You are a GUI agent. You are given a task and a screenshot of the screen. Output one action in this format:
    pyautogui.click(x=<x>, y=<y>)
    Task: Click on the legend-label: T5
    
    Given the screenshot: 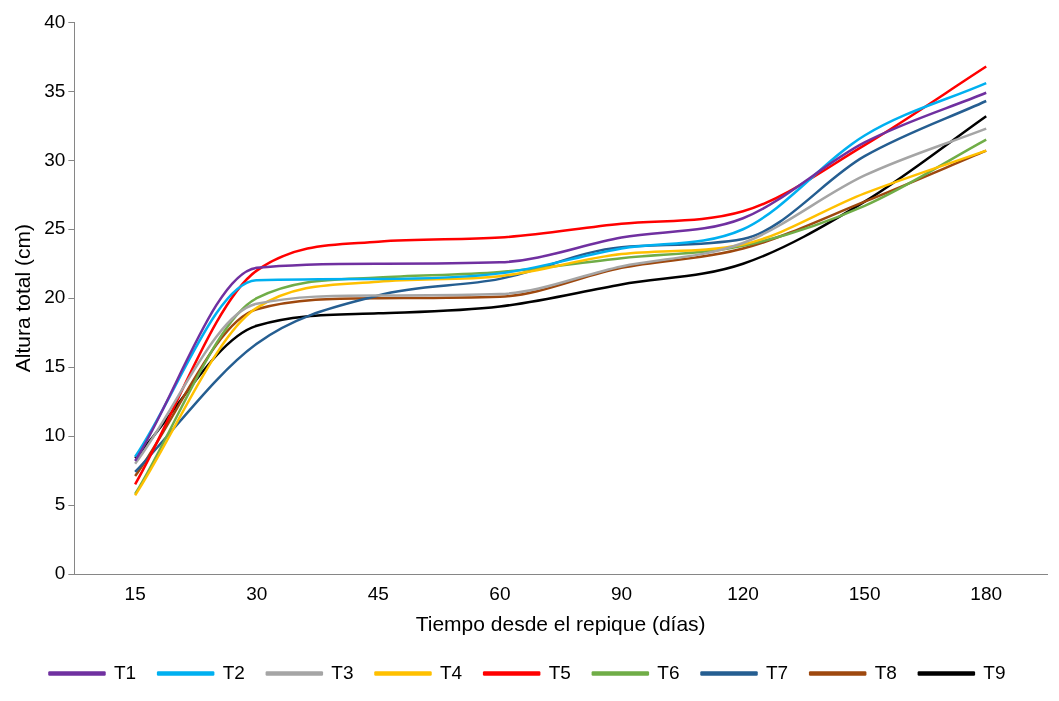 What is the action you would take?
    pyautogui.click(x=559, y=672)
    